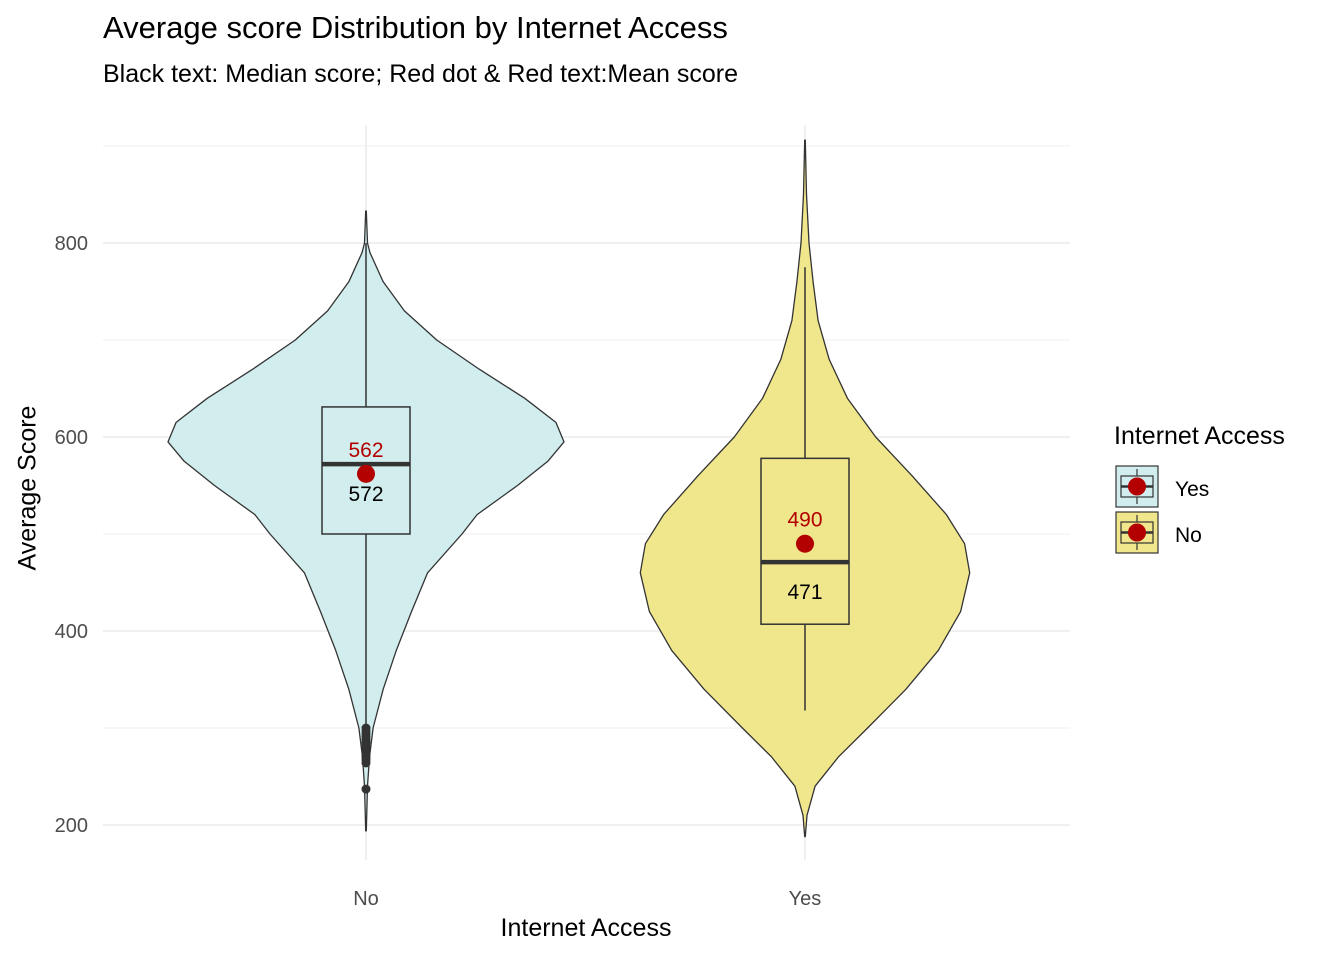  Describe the element at coordinates (365, 450) in the screenshot. I see `mean-label-no: 562` at that location.